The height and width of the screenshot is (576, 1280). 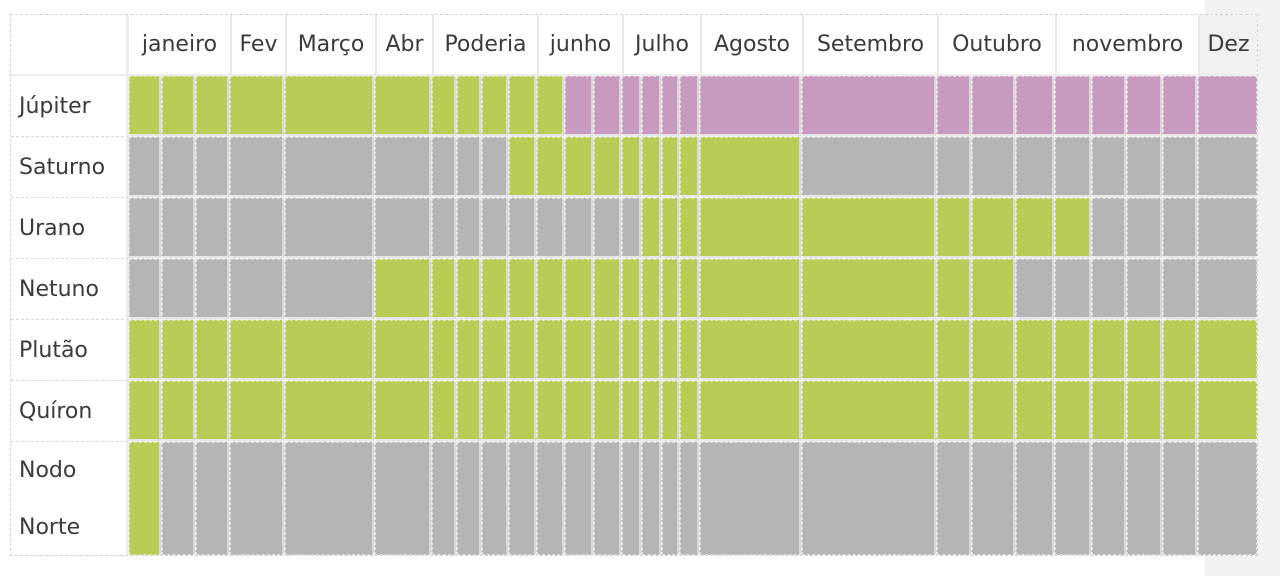 What do you see at coordinates (869, 45) in the screenshot?
I see `month-header: Setembro` at bounding box center [869, 45].